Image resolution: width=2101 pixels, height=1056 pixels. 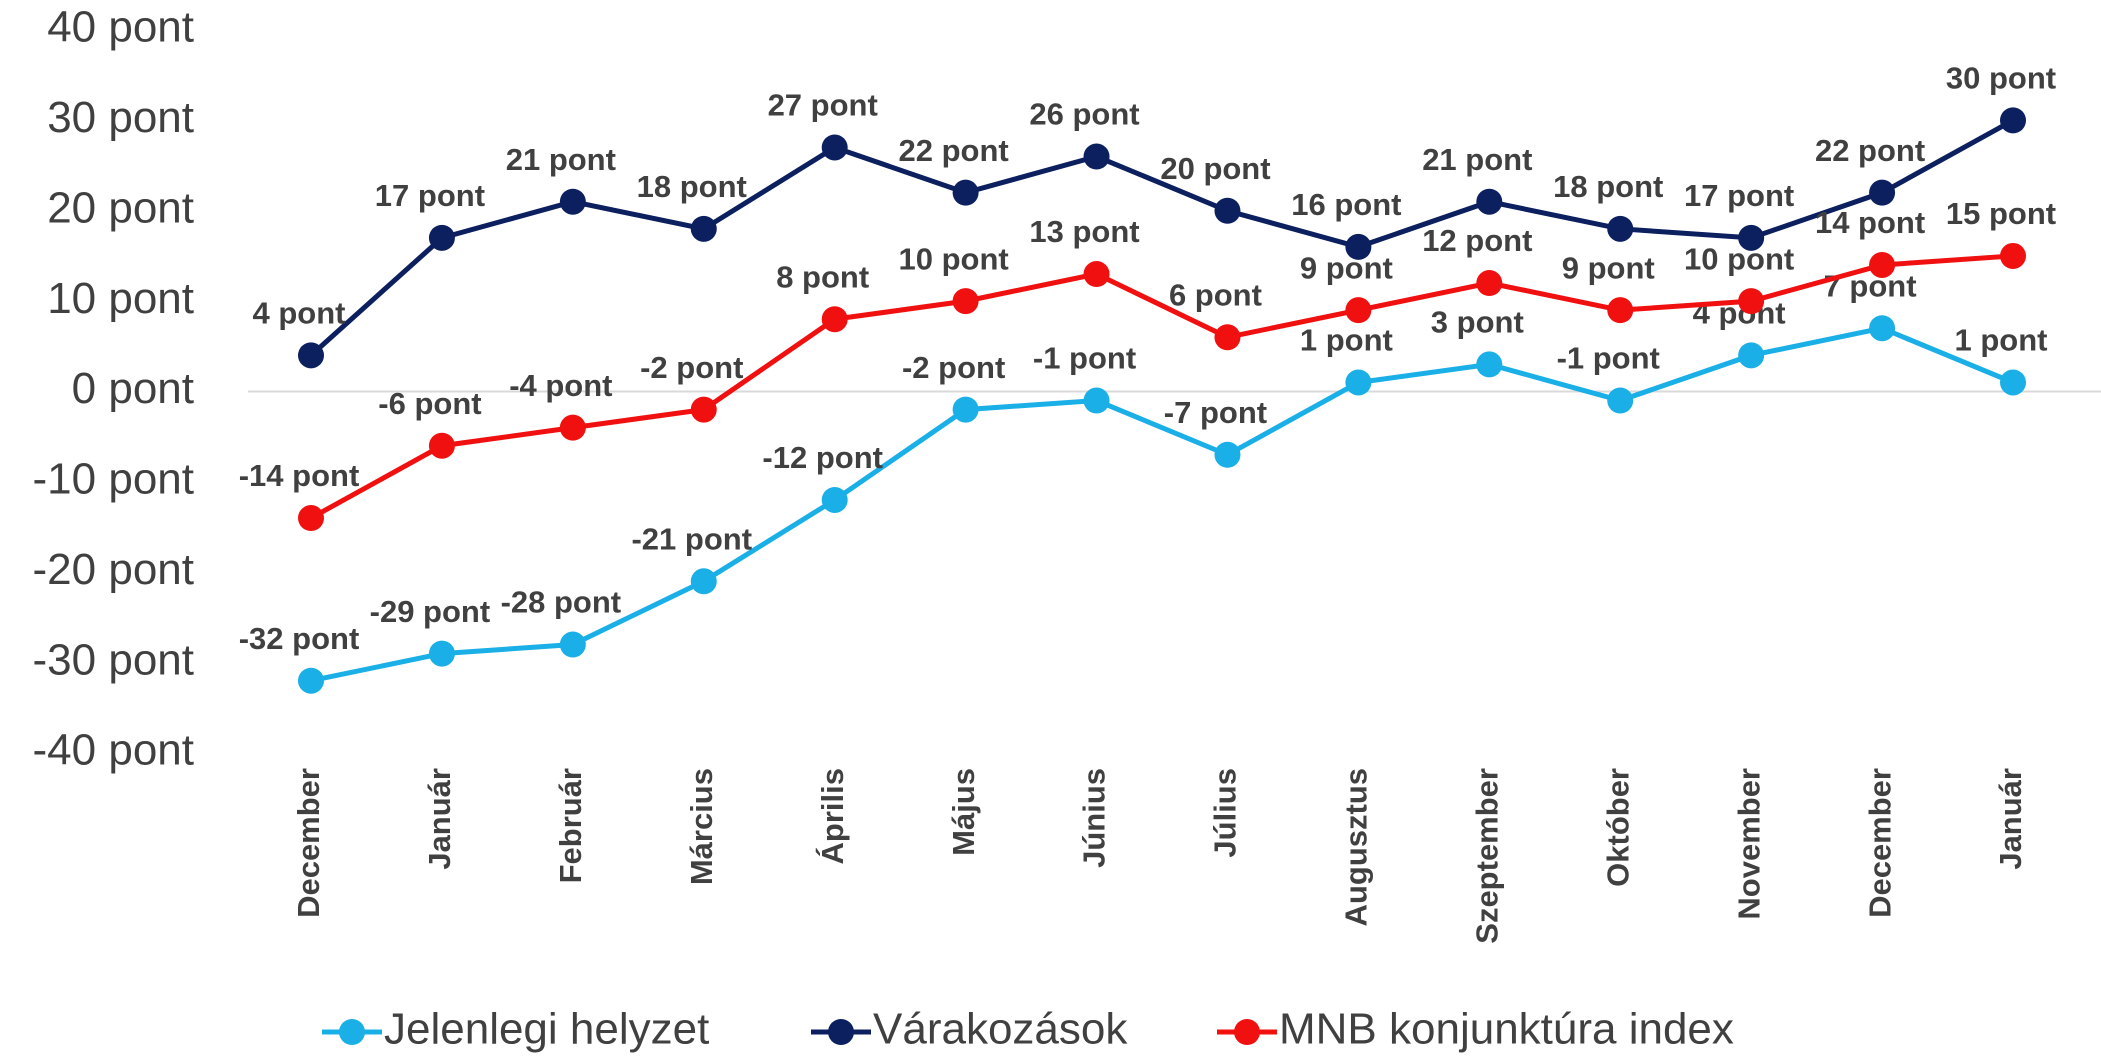 What do you see at coordinates (133, 388) in the screenshot?
I see `y-tick-label: 0 pont` at bounding box center [133, 388].